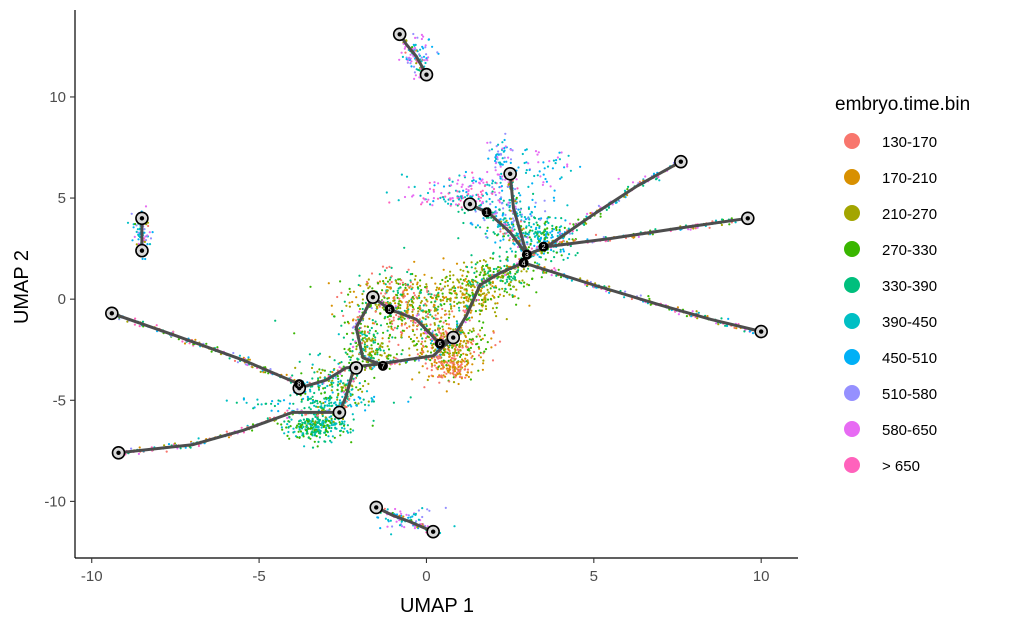  What do you see at coordinates (647, 232) in the screenshot?
I see `trajectory-segment` at bounding box center [647, 232].